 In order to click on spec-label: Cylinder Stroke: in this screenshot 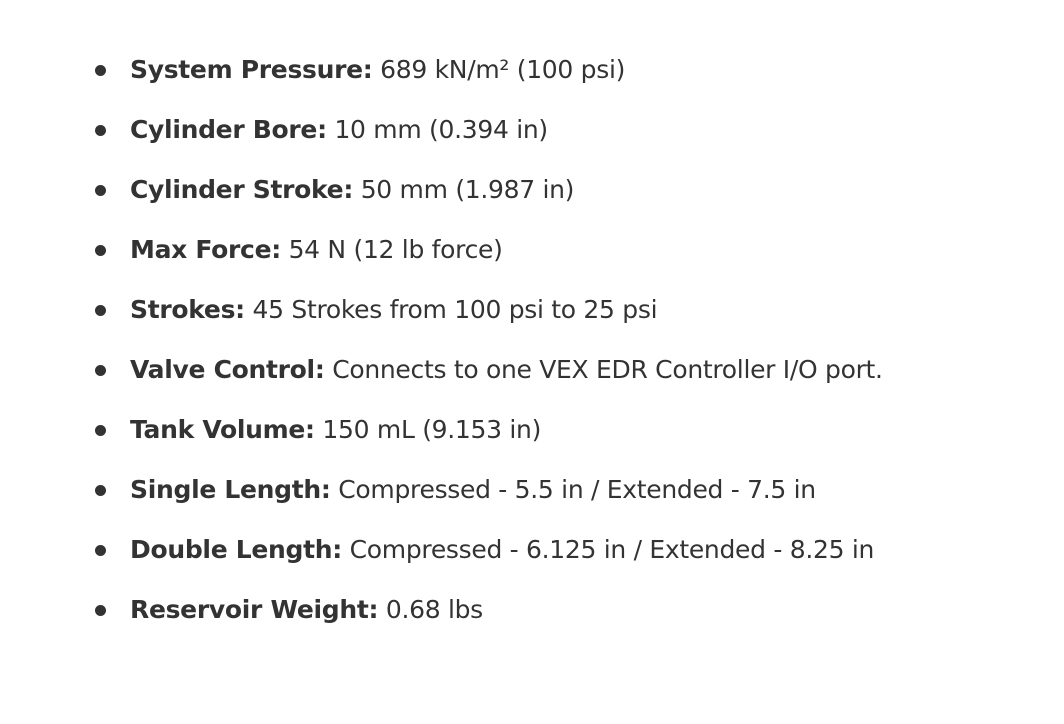, I will do `click(242, 189)`.